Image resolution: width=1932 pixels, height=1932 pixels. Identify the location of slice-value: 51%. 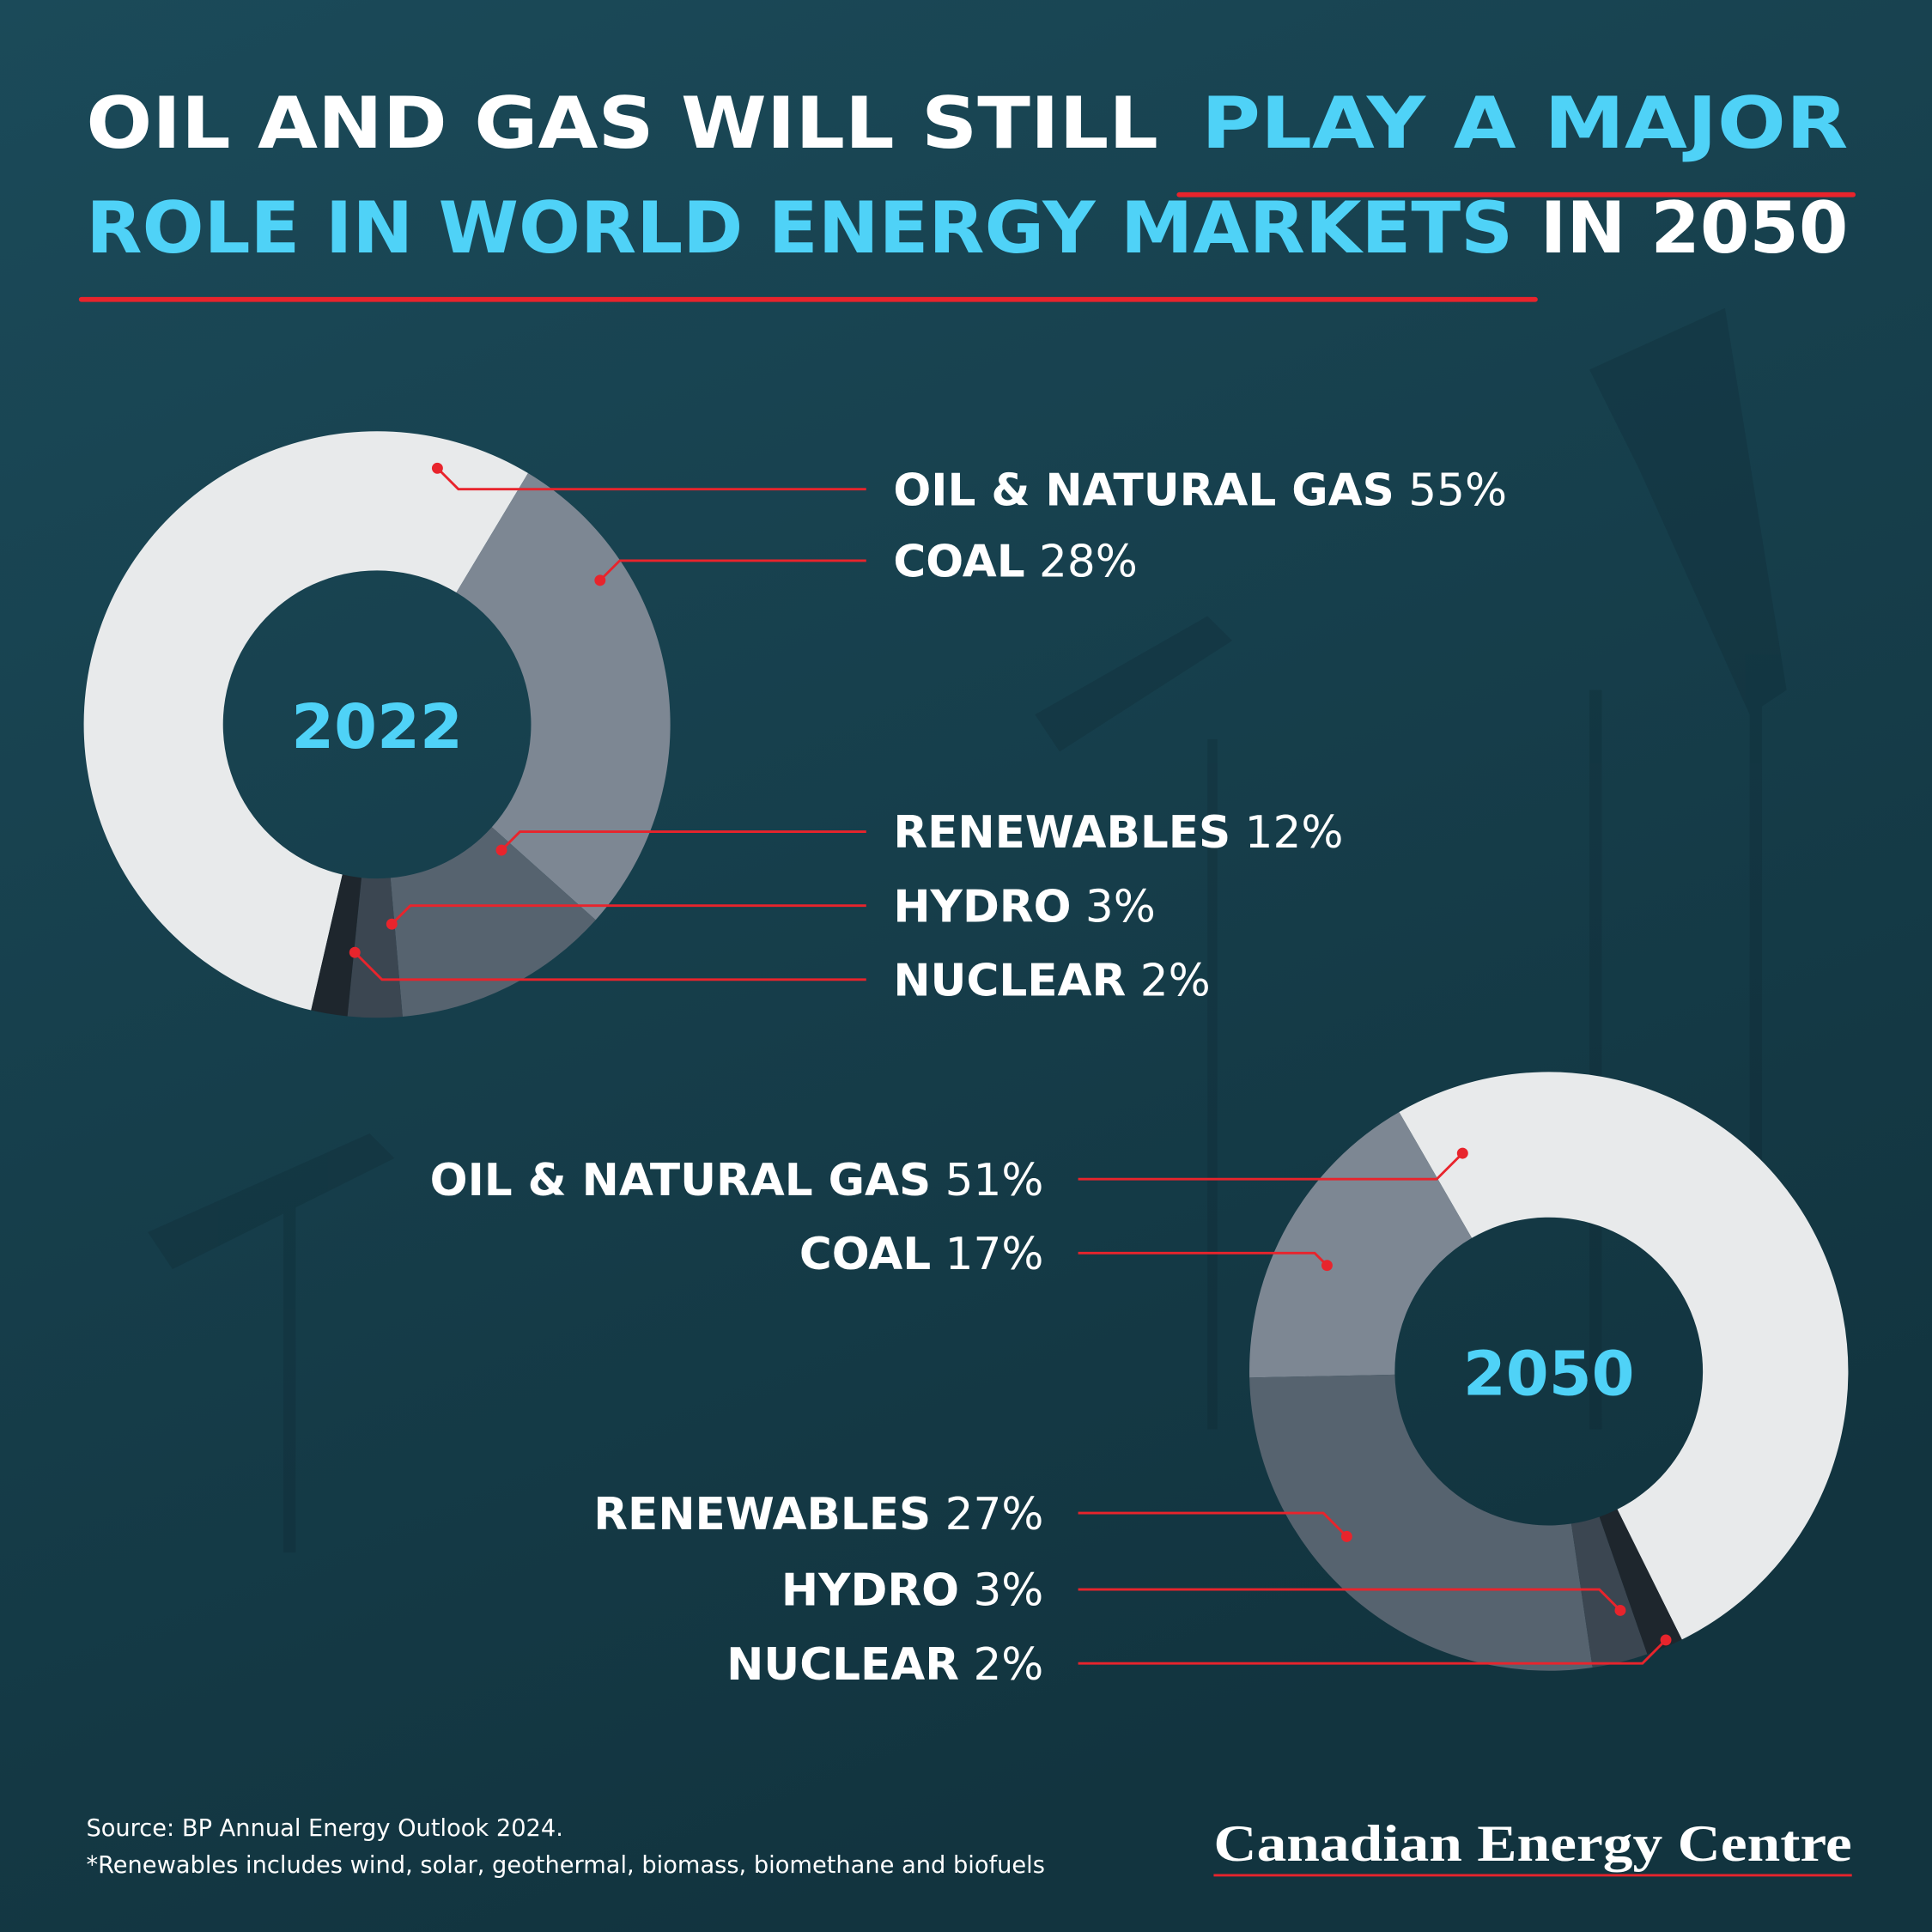
(995, 1180).